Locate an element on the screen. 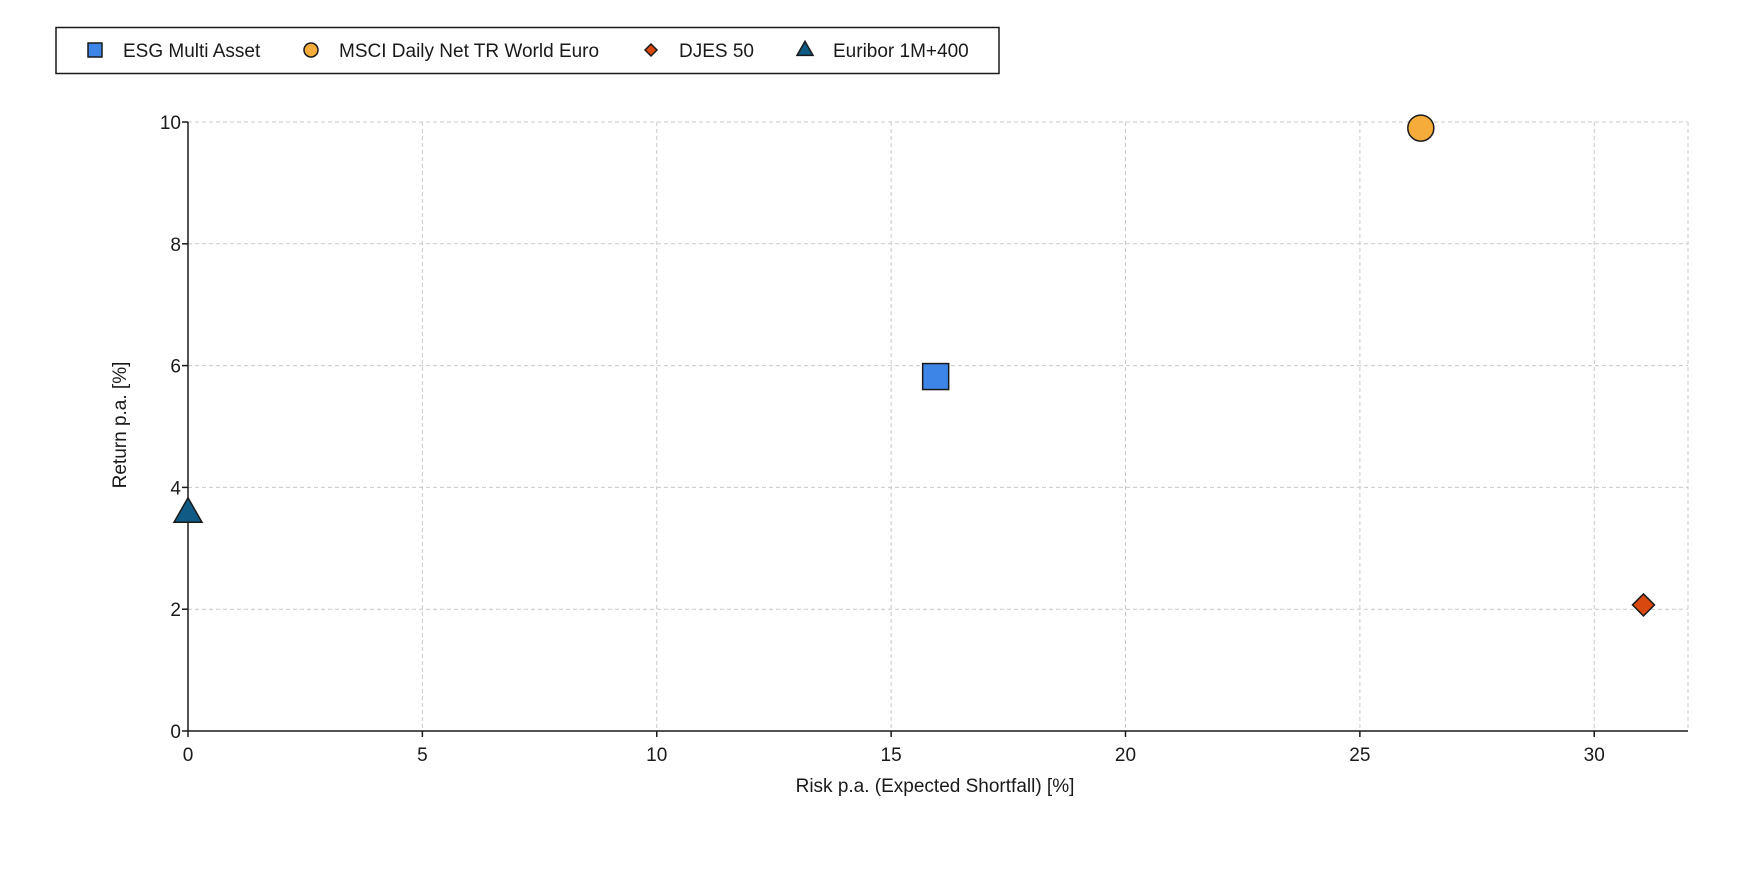 The height and width of the screenshot is (880, 1762). y-tick-label: 4 is located at coordinates (175, 488).